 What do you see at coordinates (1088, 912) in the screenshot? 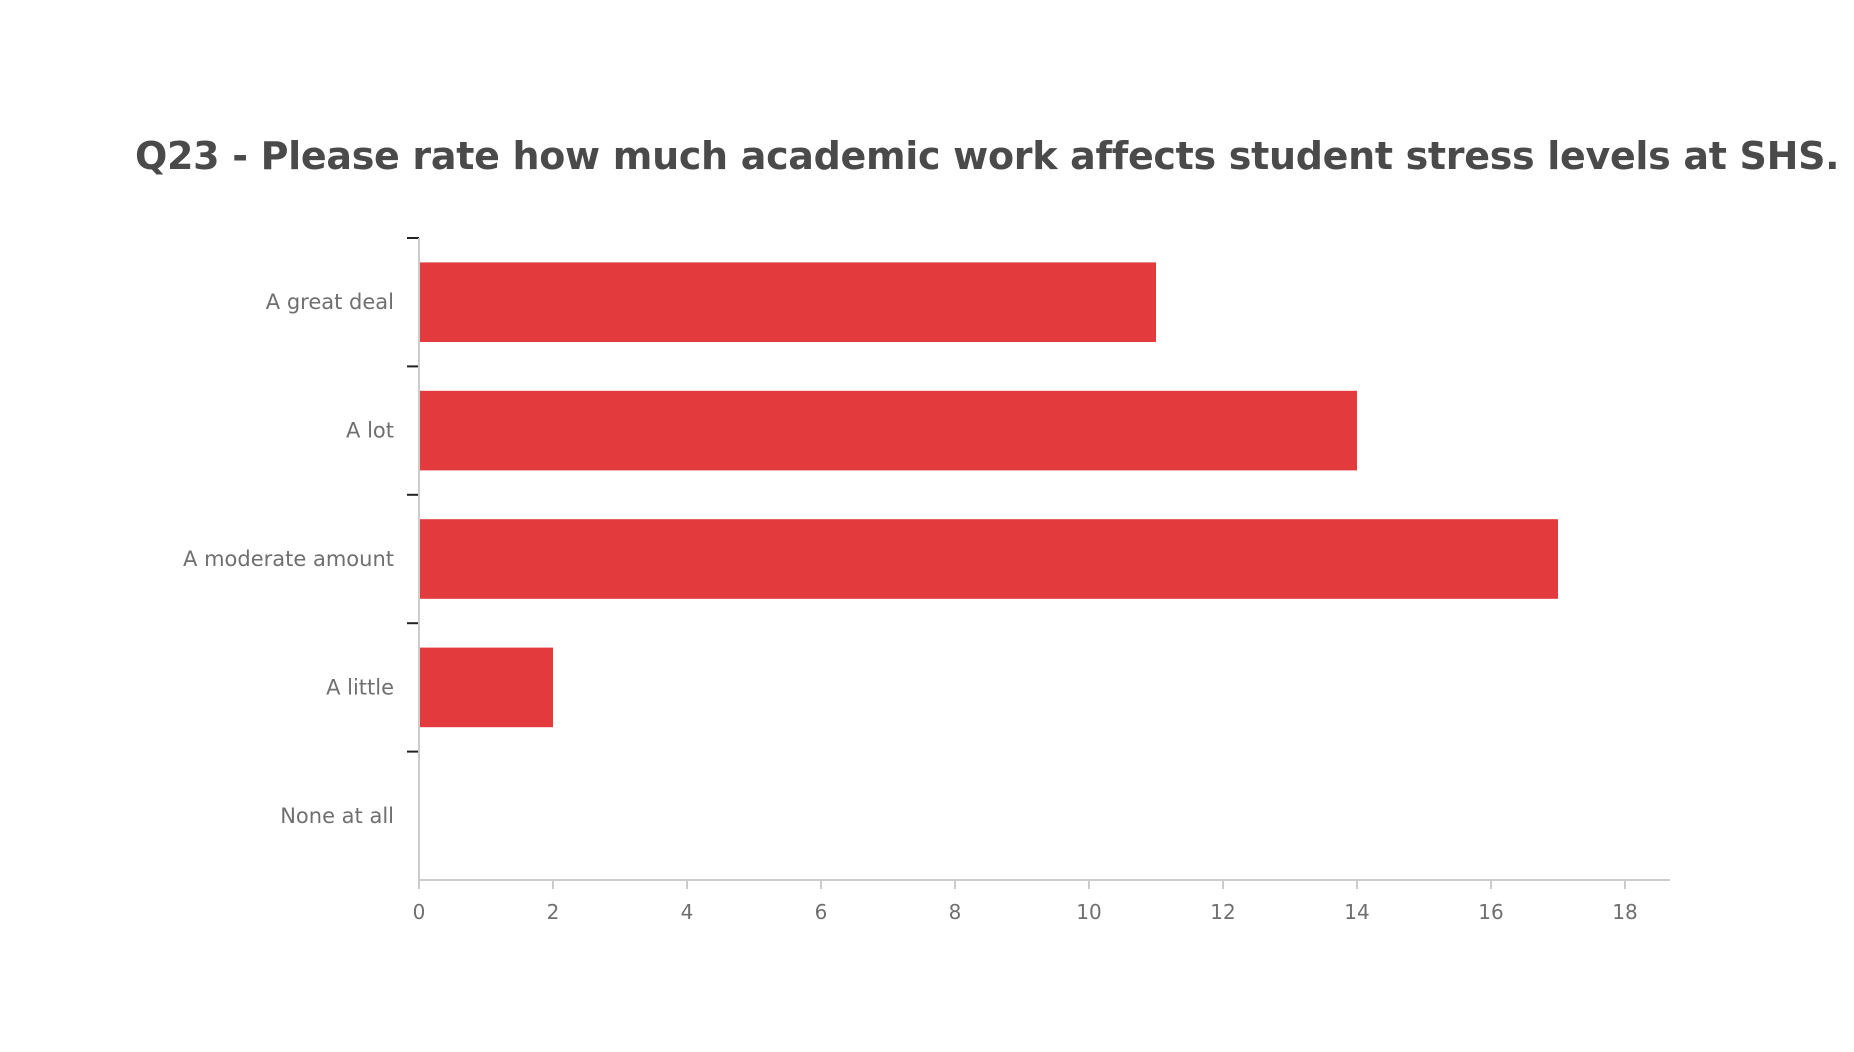
I see `x-tick-label-10: 10` at bounding box center [1088, 912].